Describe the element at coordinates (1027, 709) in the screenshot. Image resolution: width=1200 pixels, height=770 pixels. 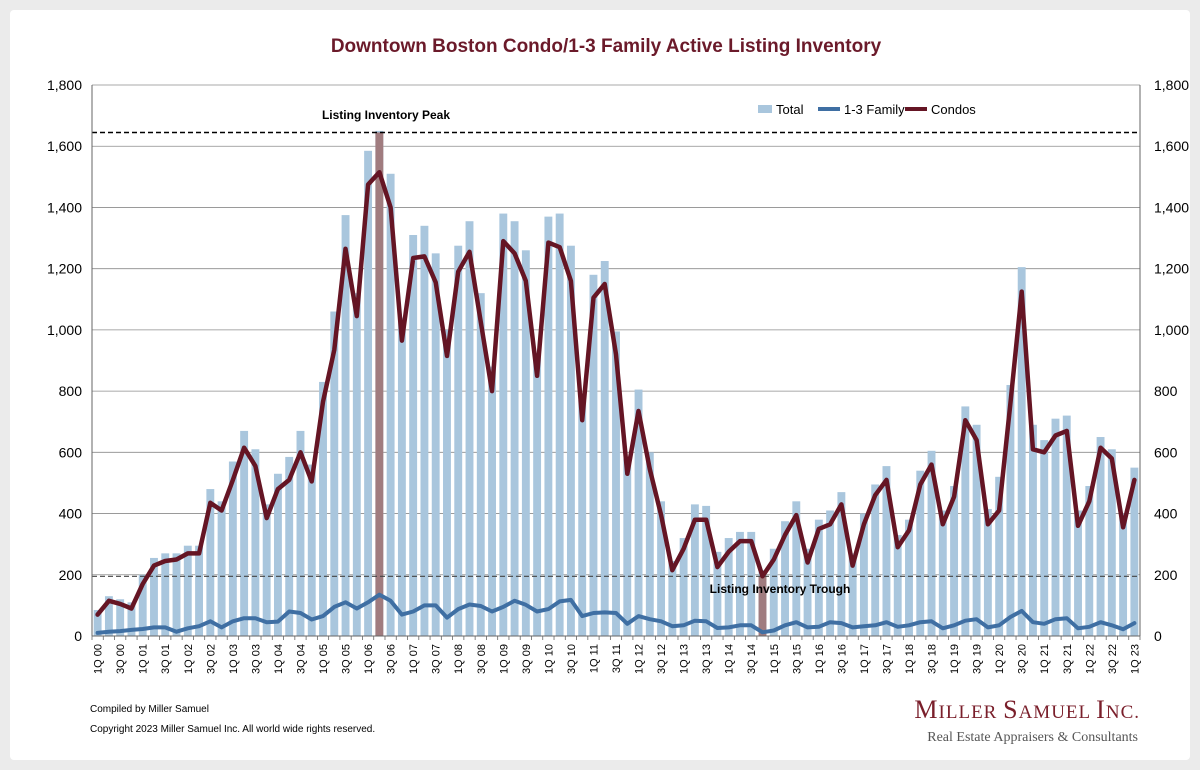
I see `brand-name: MILLER SAMUEL INC.` at that location.